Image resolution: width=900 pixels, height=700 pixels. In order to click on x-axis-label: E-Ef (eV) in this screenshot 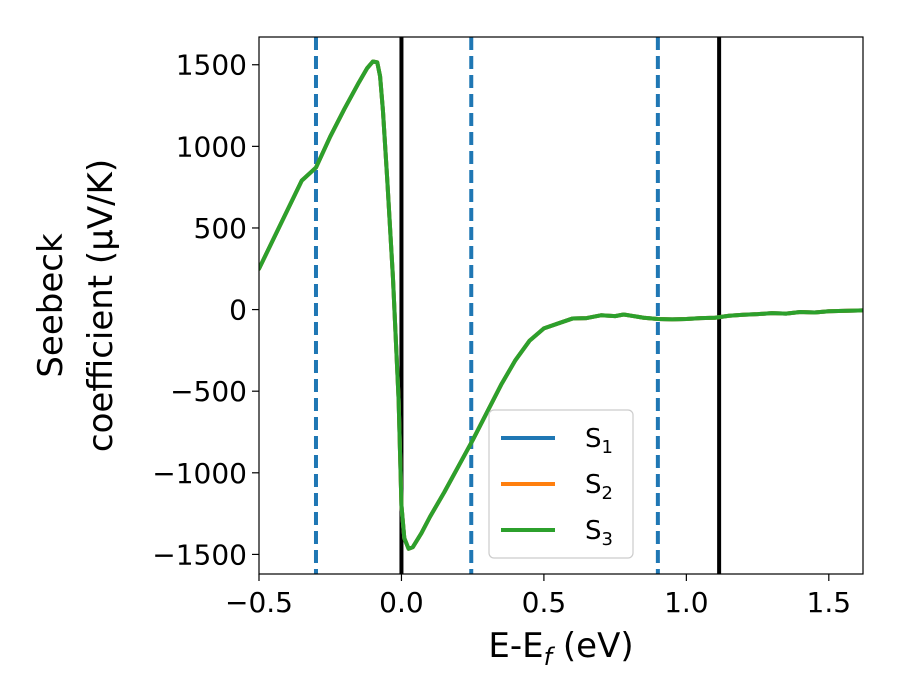, I will do `click(560, 648)`.